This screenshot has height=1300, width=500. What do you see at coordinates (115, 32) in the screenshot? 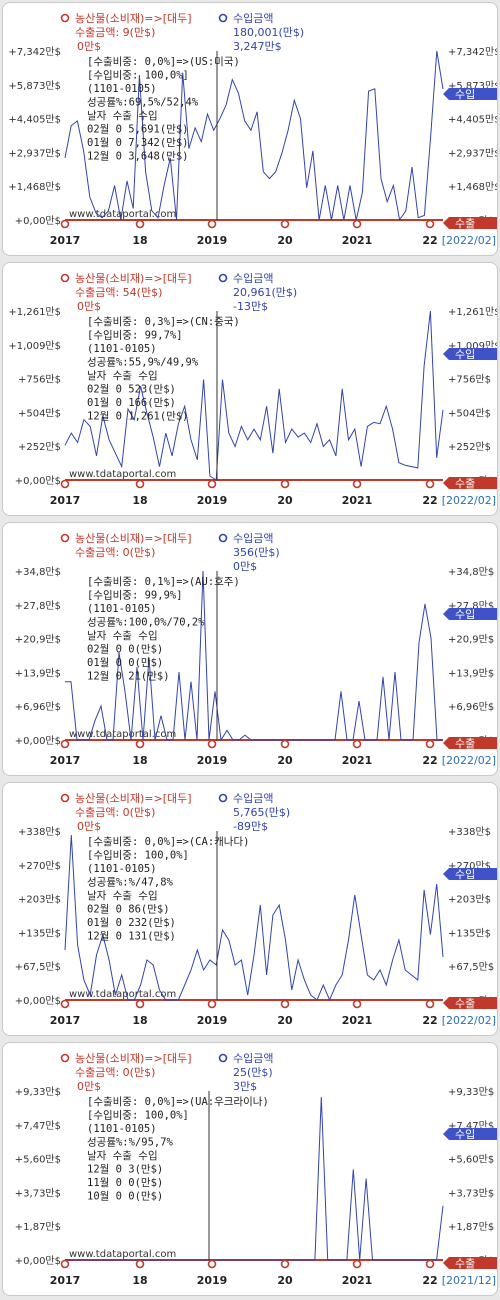
I see `export-amount: 수출금액: 9(만$)` at bounding box center [115, 32].